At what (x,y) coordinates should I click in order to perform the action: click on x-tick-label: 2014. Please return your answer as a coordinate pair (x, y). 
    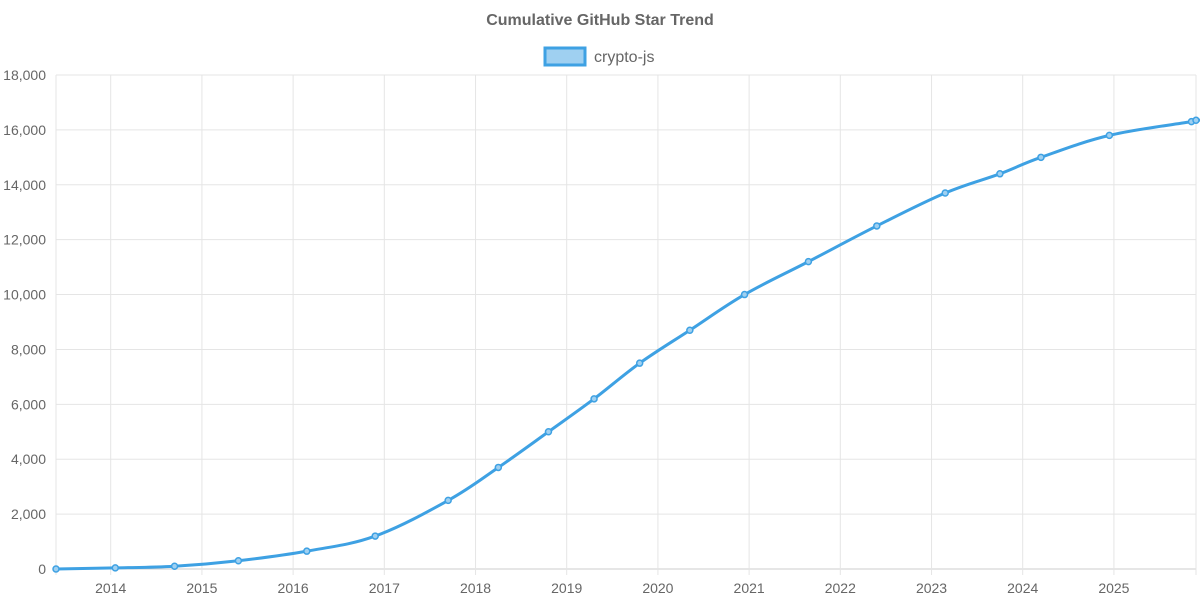
    Looking at the image, I should click on (110, 588).